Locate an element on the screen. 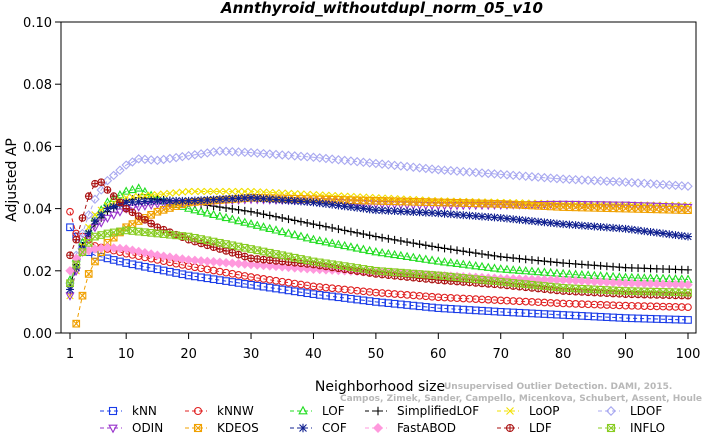  x-axis-label: Neighborhood size is located at coordinates (380, 387).